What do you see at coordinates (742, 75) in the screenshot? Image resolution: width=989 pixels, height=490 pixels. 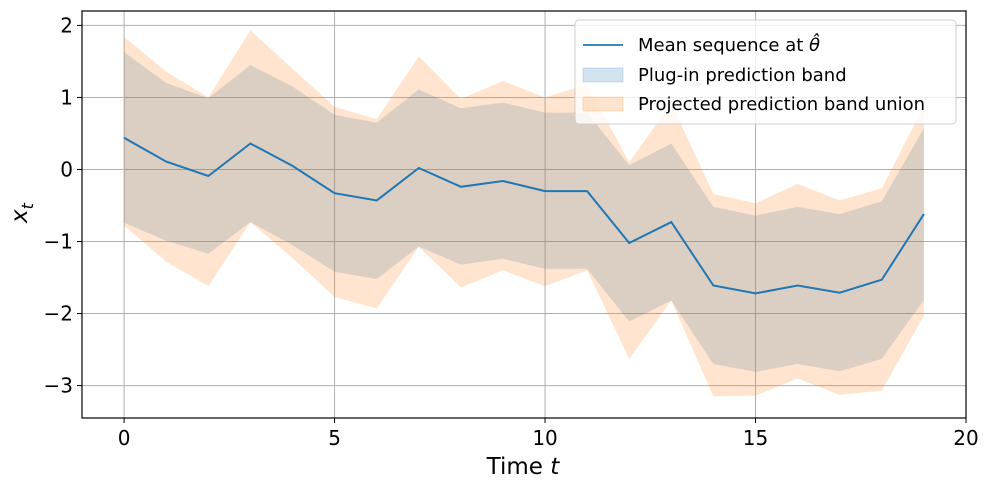 I see `legend-plugin-label: Plug-in prediction band` at bounding box center [742, 75].